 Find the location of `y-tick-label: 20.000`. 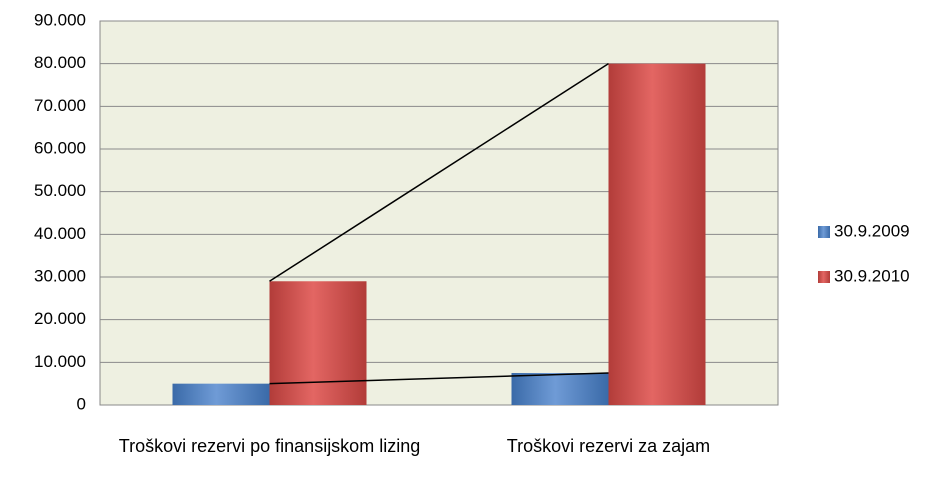

y-tick-label: 20.000 is located at coordinates (60, 318).